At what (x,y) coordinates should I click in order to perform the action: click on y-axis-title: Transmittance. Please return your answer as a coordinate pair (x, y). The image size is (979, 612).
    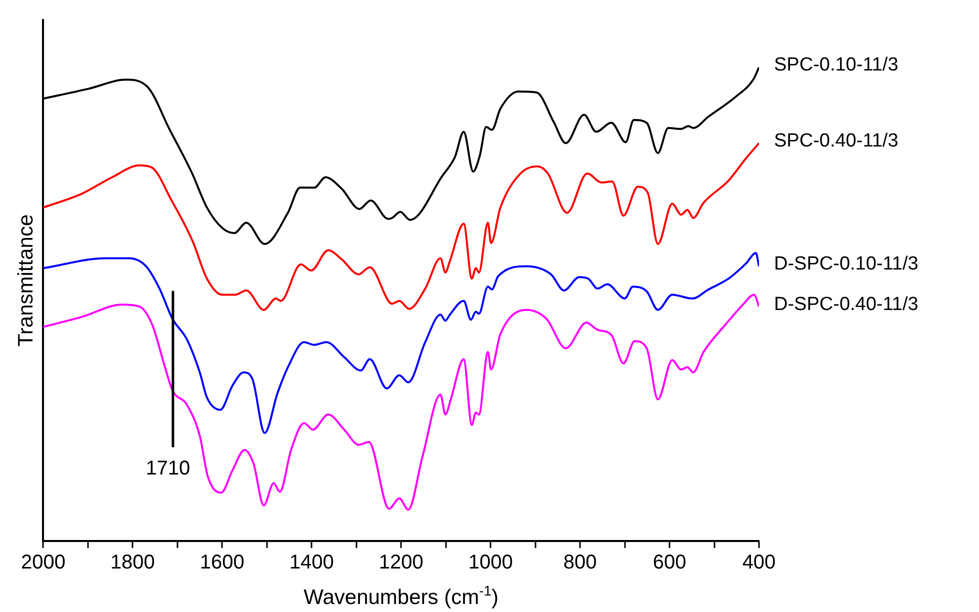
    Looking at the image, I should click on (26, 280).